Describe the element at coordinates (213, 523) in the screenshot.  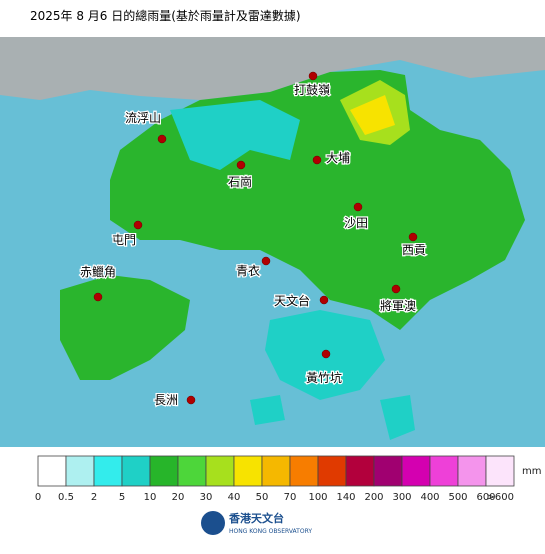
I see `logo-icon` at that location.